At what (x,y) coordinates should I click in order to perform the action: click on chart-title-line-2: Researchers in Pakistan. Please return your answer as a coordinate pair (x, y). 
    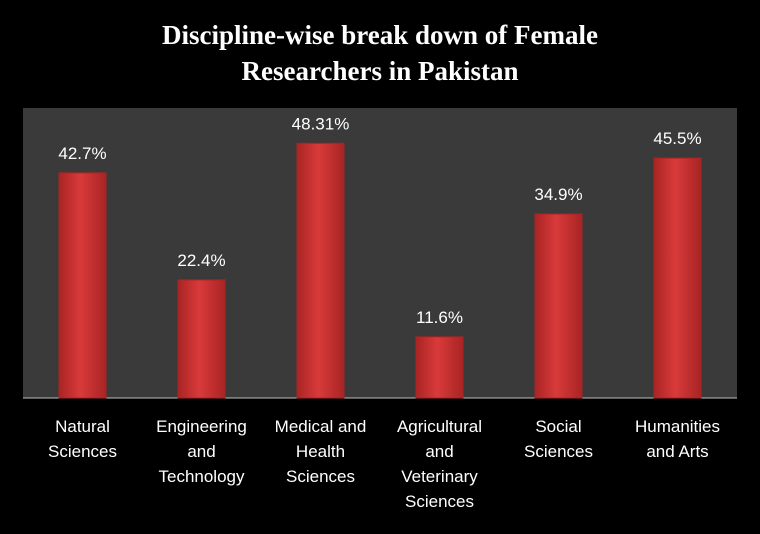
    Looking at the image, I should click on (380, 71).